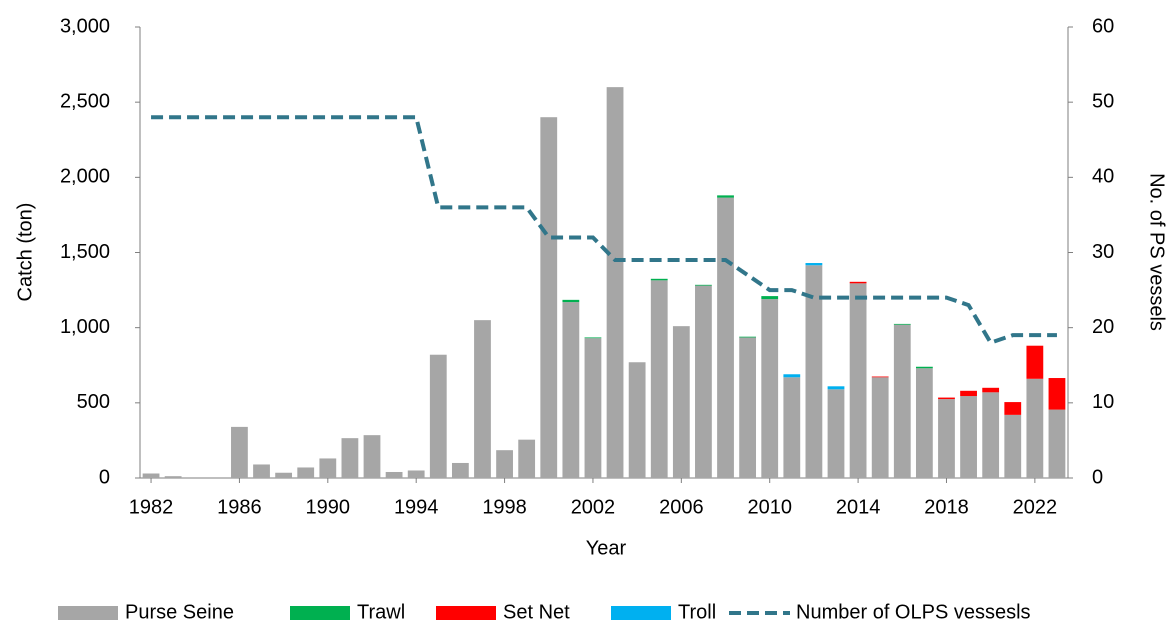 This screenshot has height=630, width=1169. Describe the element at coordinates (1103, 252) in the screenshot. I see `y2-tick-label: 30` at that location.